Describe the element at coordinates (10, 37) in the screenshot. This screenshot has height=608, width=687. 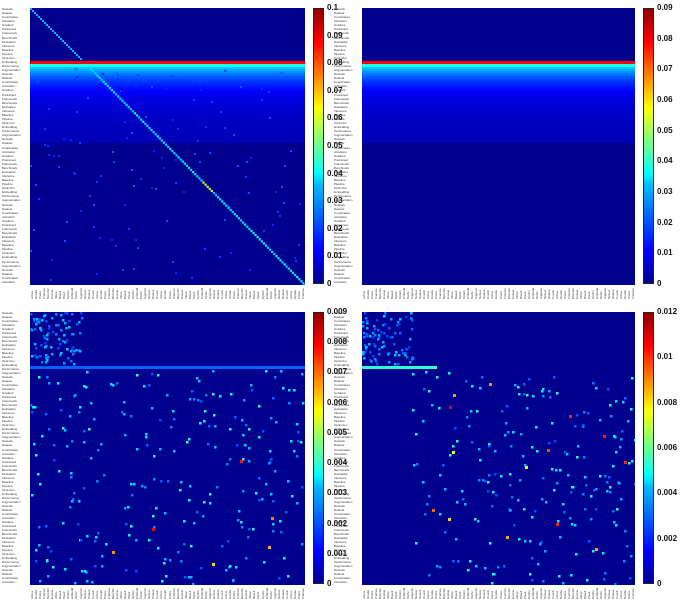
I see `y-tick-label: Benchmark` at that location.